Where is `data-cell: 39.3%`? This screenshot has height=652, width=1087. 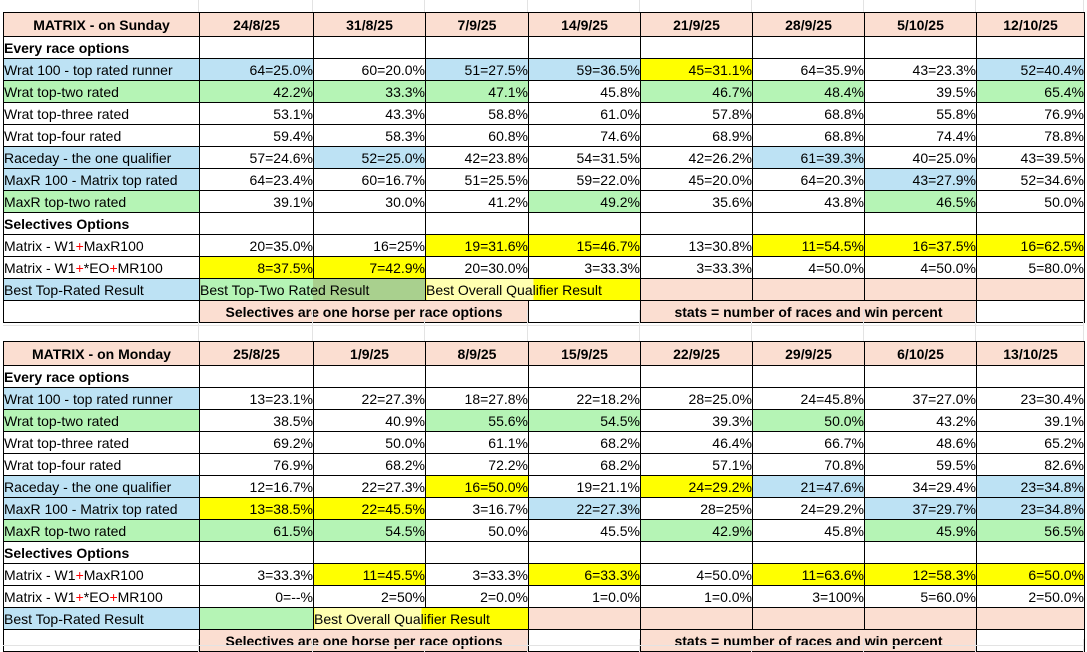
data-cell: 39.3% is located at coordinates (696, 420).